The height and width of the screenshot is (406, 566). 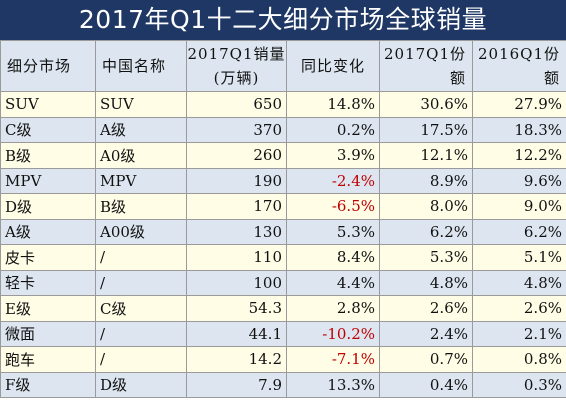 I want to click on segment-cell: 跑车, so click(x=48, y=359).